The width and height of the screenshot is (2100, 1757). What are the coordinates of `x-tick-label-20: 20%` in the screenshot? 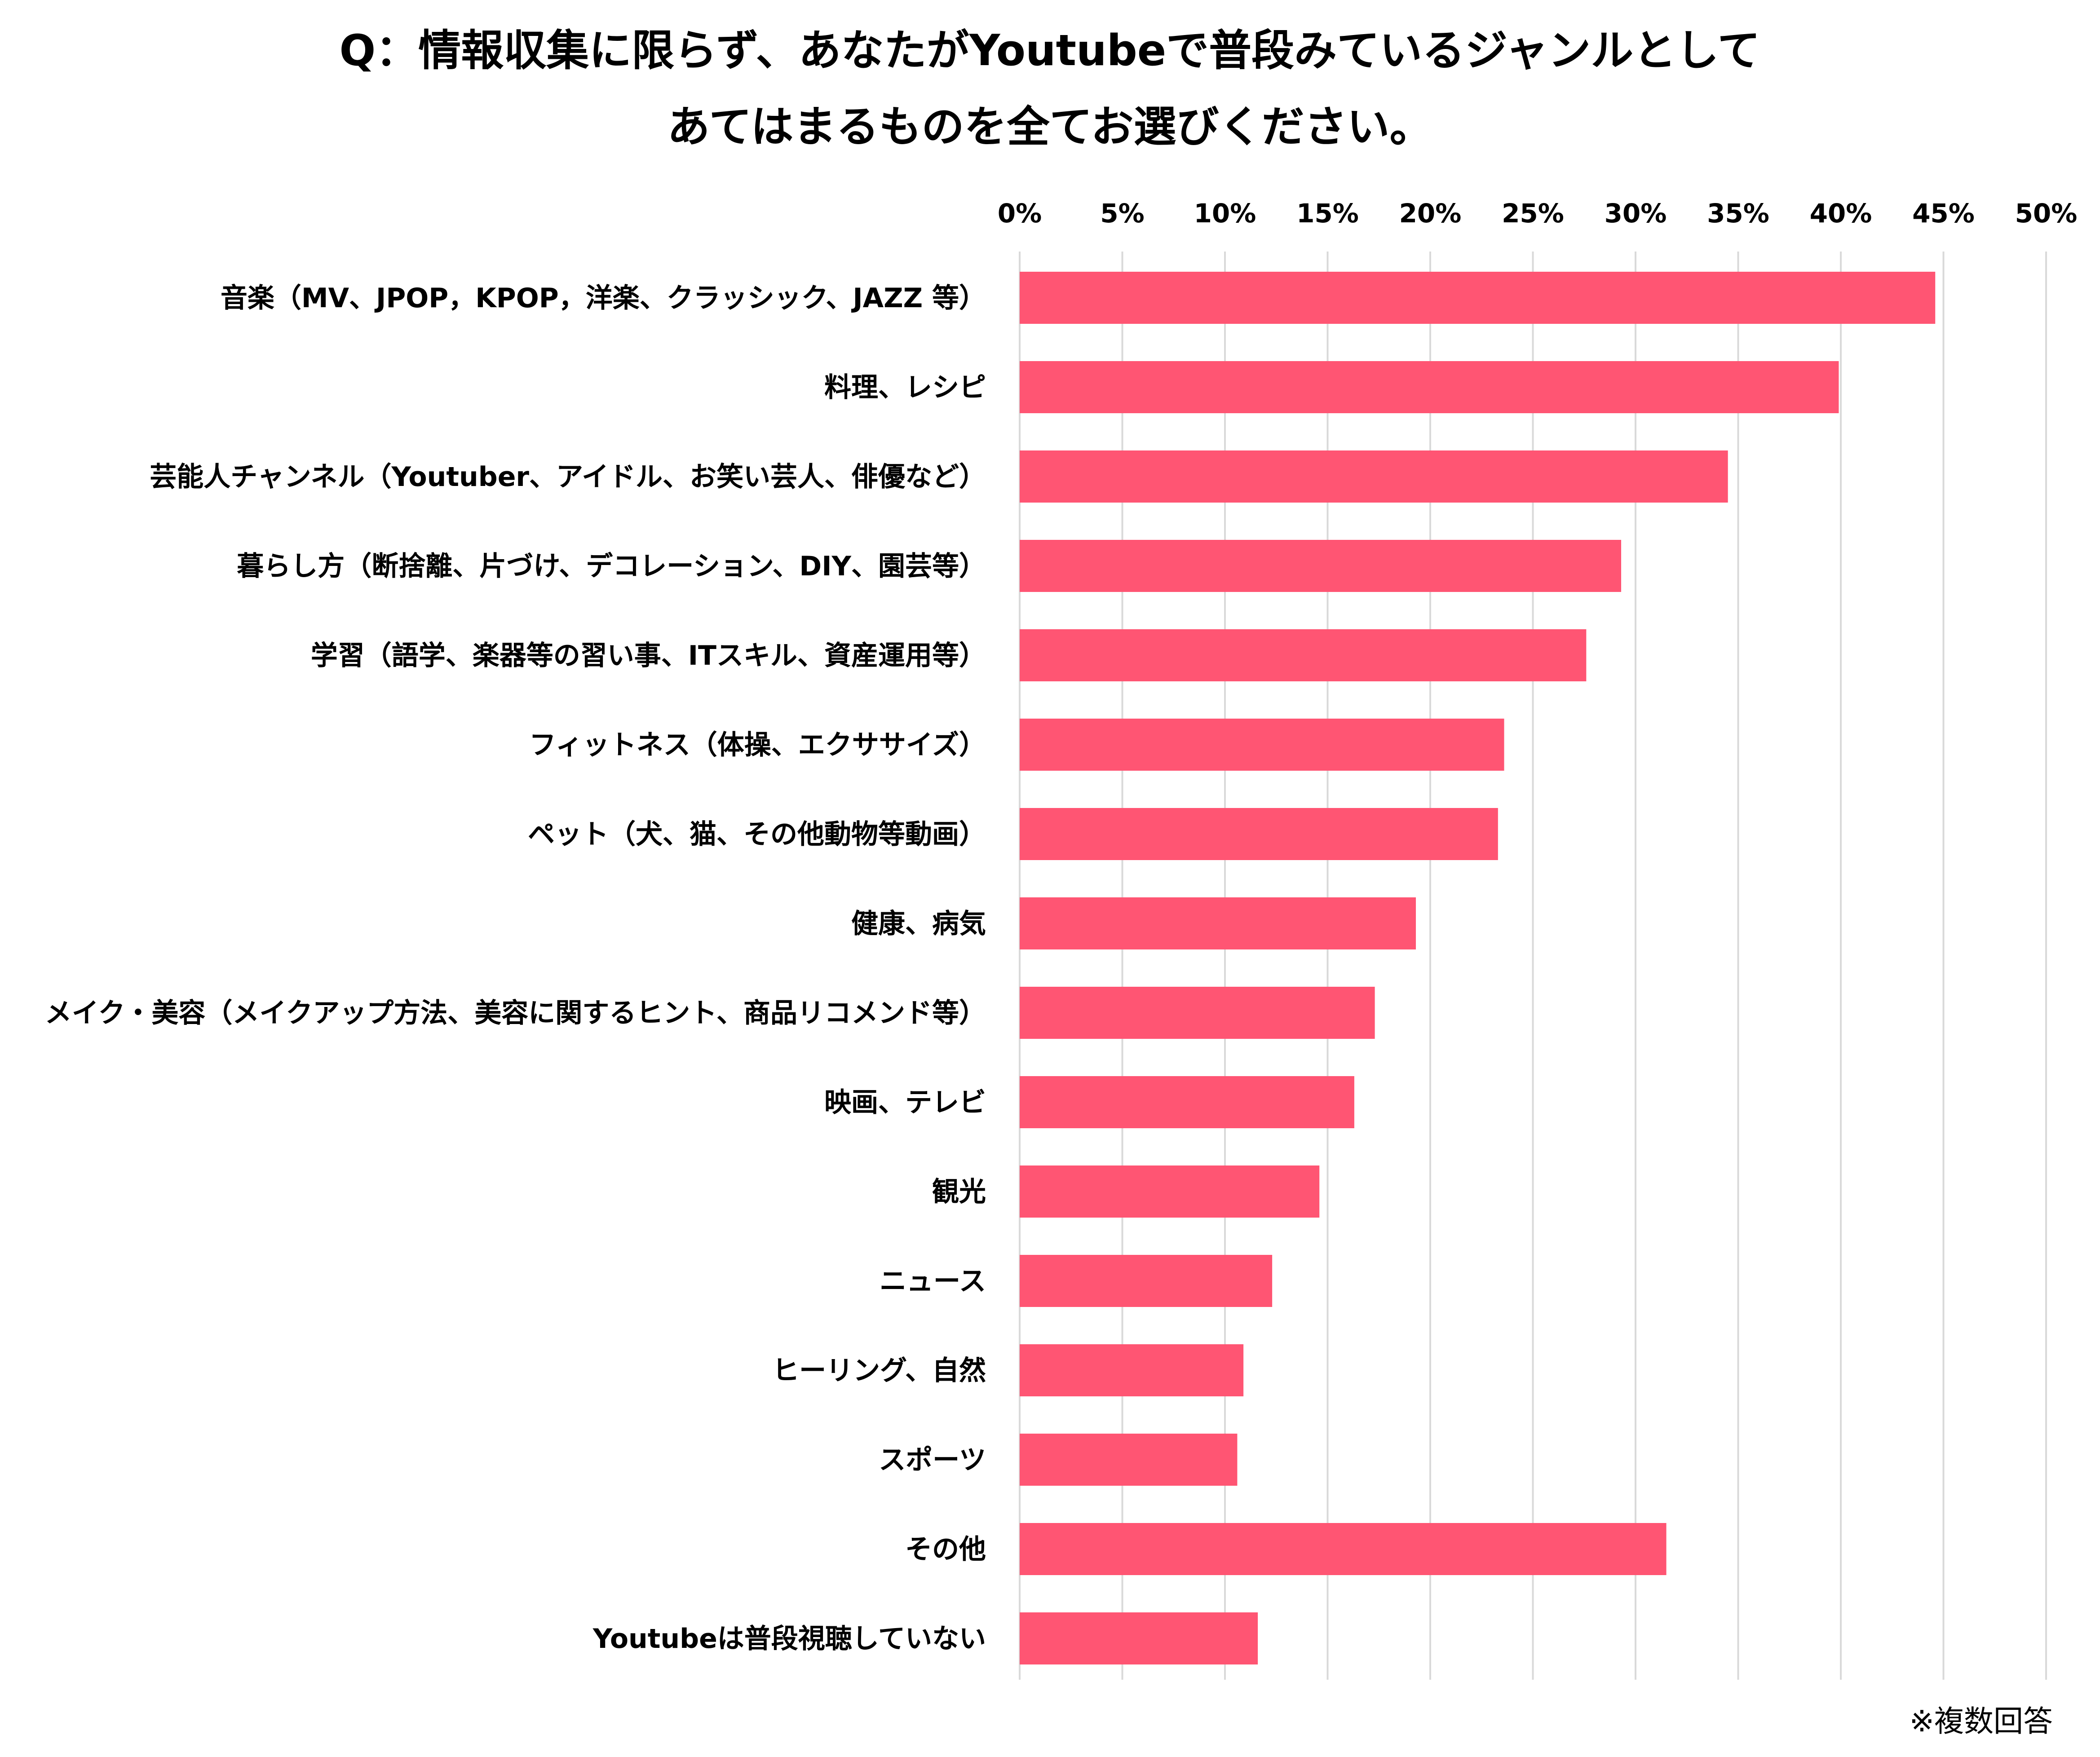 It's located at (1430, 213).